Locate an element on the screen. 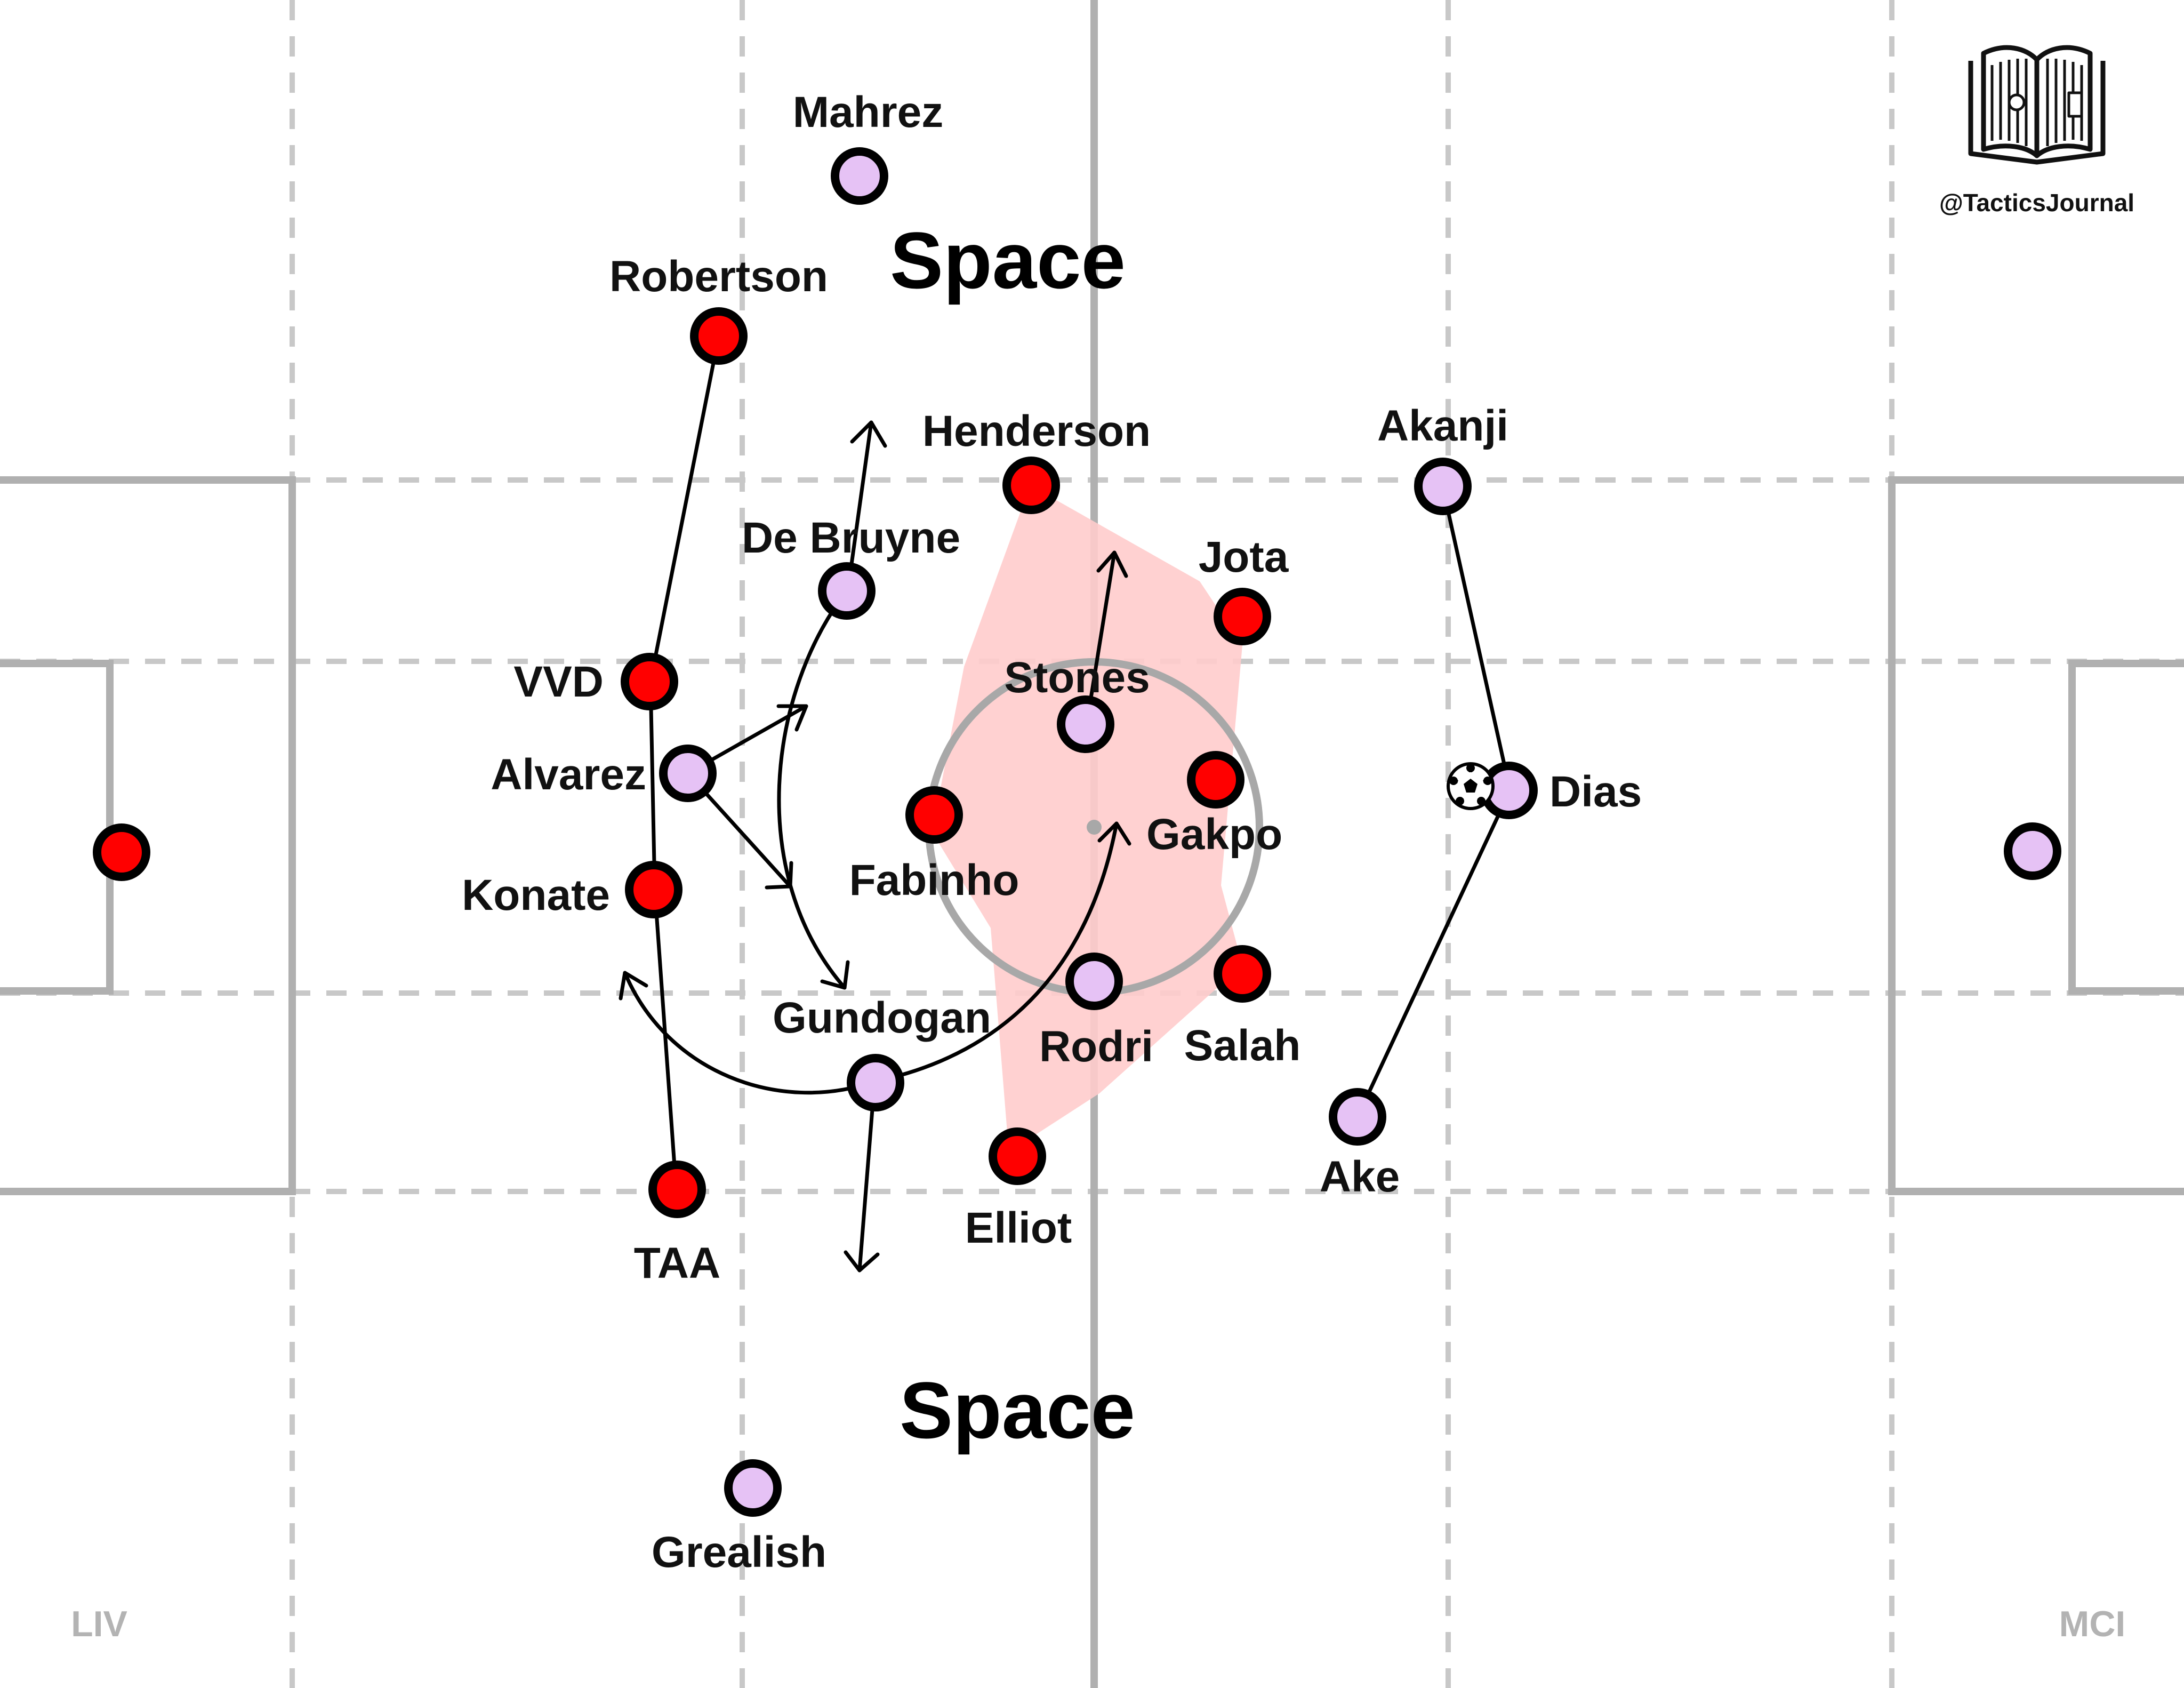 Image resolution: width=2184 pixels, height=1688 pixels. player-token-akanji is located at coordinates (1442, 486).